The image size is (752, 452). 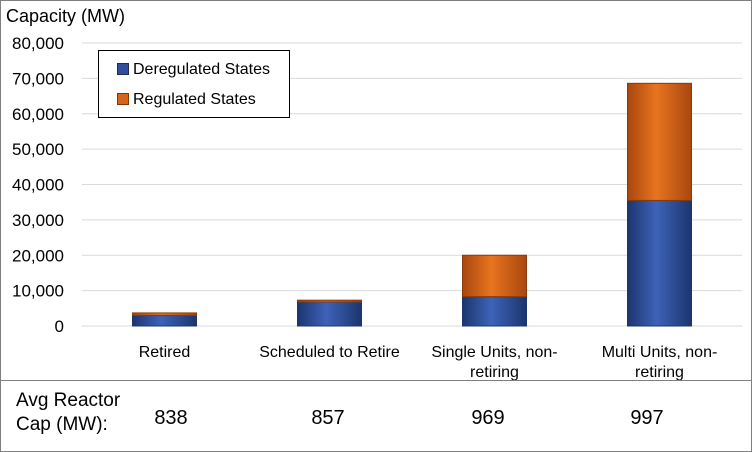 I want to click on avg-reactor-value-single: 969, so click(x=488, y=418).